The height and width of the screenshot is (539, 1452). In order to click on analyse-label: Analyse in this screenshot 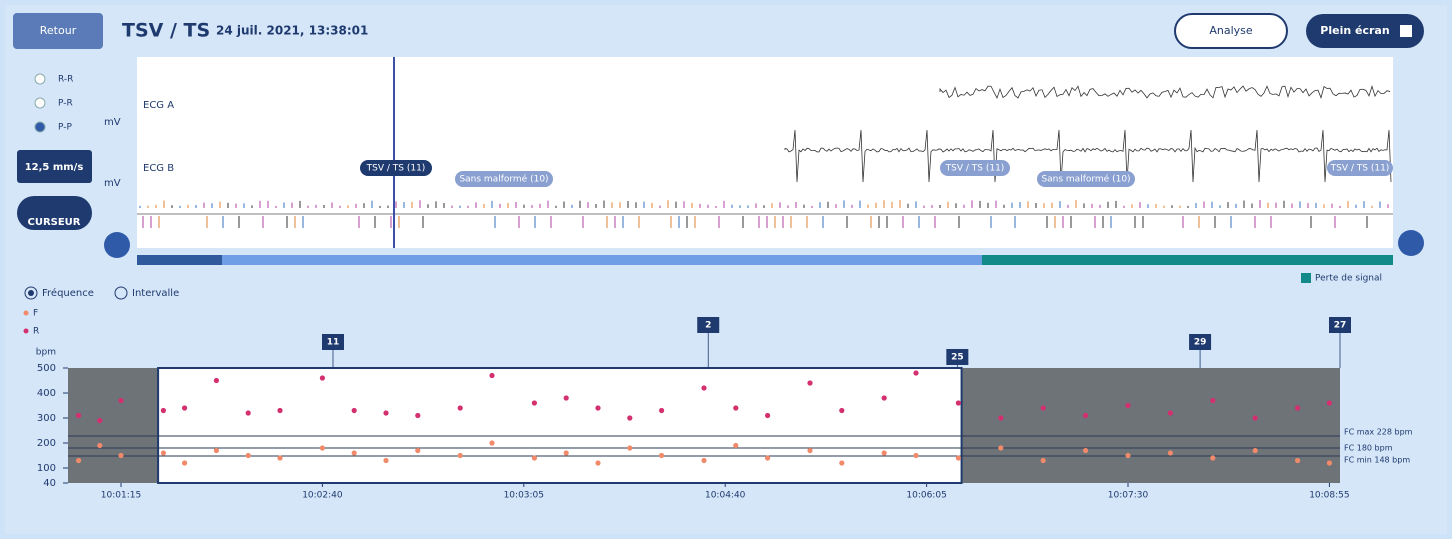, I will do `click(1231, 30)`.